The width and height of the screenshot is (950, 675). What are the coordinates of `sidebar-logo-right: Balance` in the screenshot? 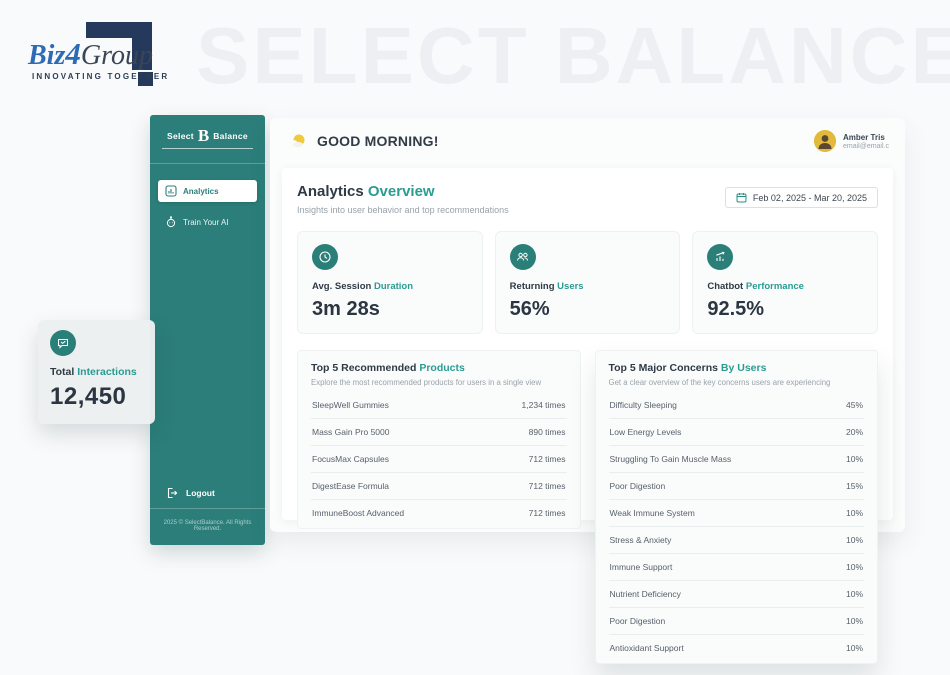 It's located at (230, 136).